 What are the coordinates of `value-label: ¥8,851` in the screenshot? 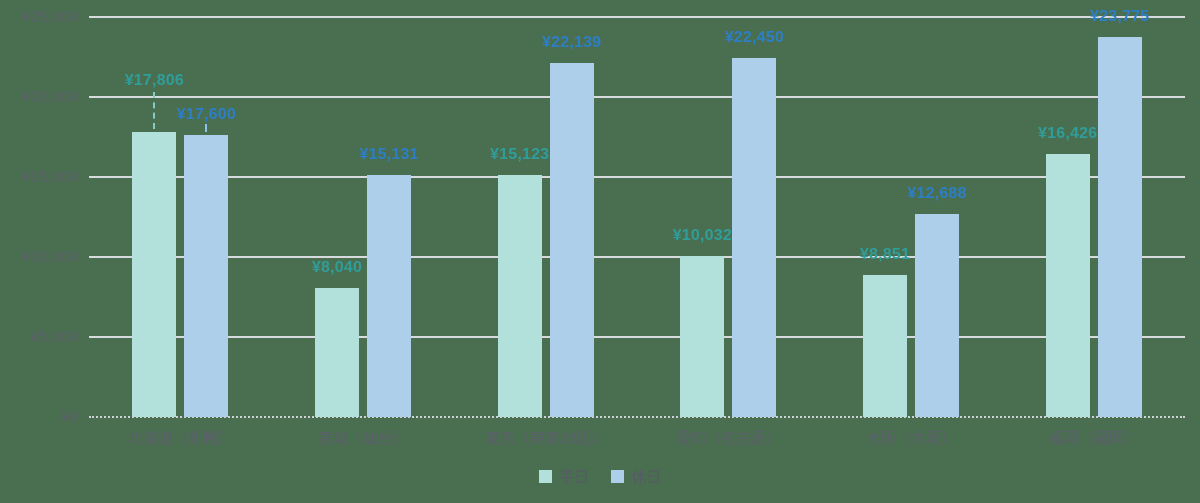 It's located at (885, 255).